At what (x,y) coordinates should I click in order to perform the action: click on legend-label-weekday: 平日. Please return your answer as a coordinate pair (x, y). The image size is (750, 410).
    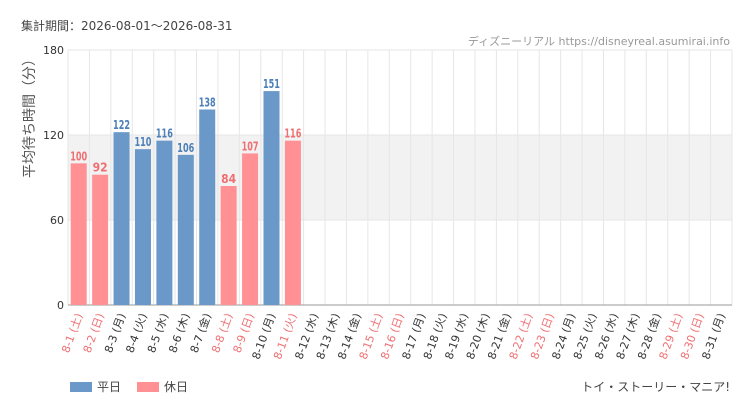
    Looking at the image, I should click on (109, 387).